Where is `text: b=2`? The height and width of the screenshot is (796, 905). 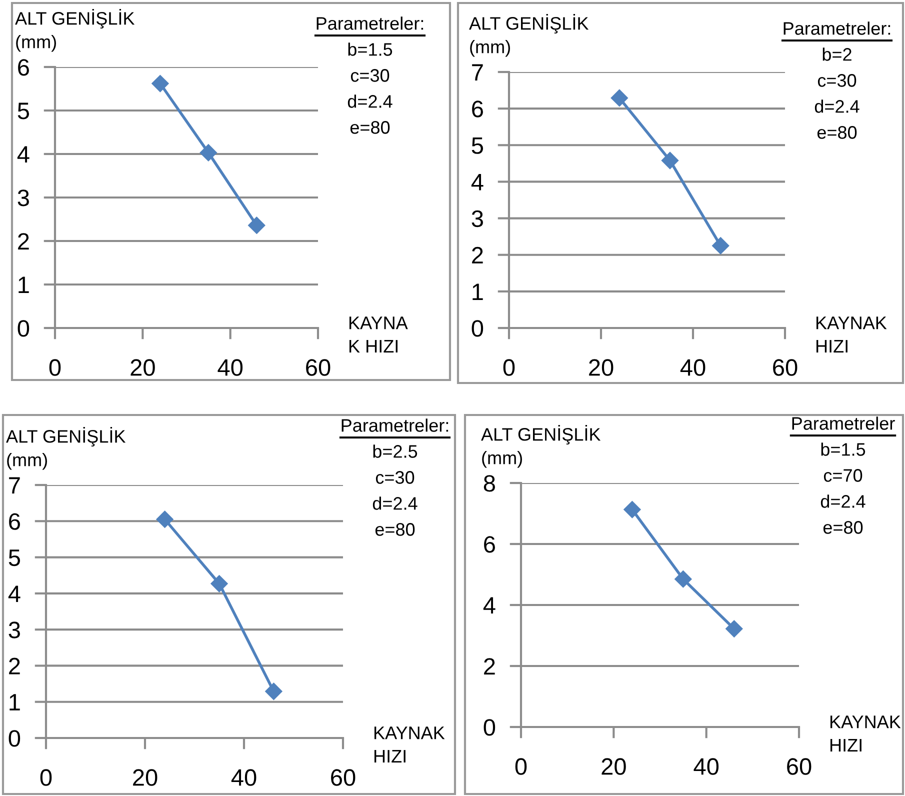
text: b=2 is located at coordinates (837, 54).